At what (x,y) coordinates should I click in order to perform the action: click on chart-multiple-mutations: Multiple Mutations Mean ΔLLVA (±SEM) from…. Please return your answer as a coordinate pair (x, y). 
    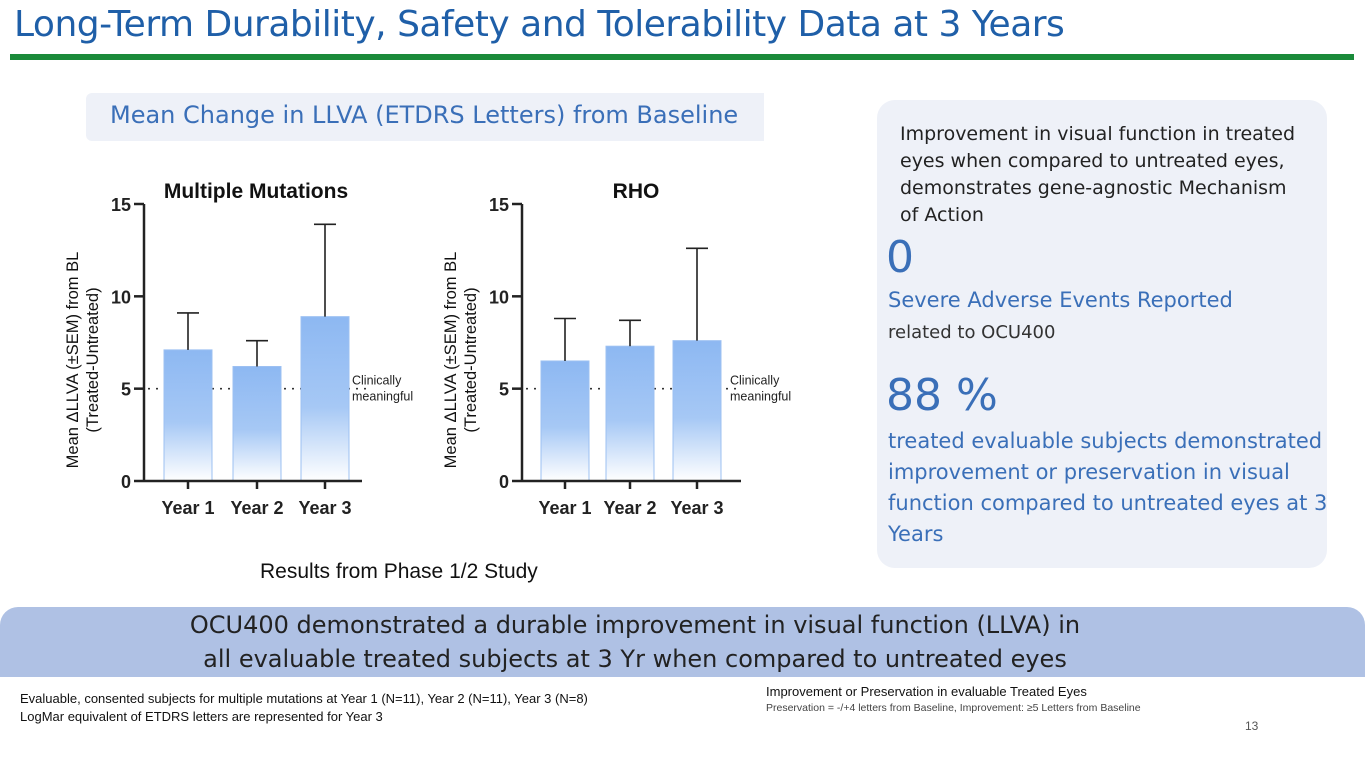
    Looking at the image, I should click on (238, 349).